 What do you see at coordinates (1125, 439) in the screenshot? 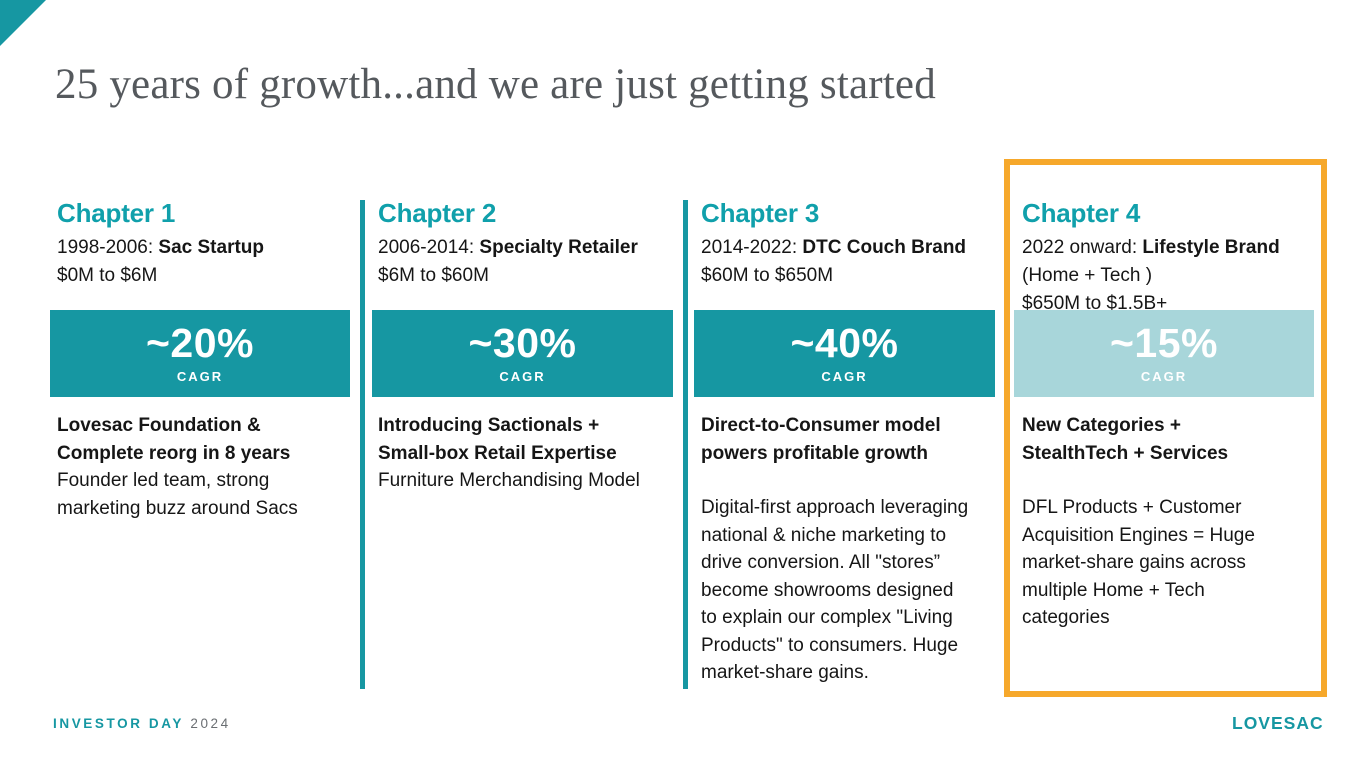
I see `chapter-4-description-headline: New Categories + StealthTech + Services` at bounding box center [1125, 439].